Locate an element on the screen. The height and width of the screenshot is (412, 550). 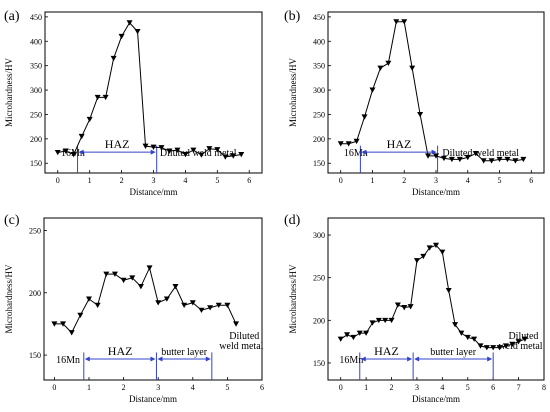
x-tick-label: 0 is located at coordinates (341, 387).